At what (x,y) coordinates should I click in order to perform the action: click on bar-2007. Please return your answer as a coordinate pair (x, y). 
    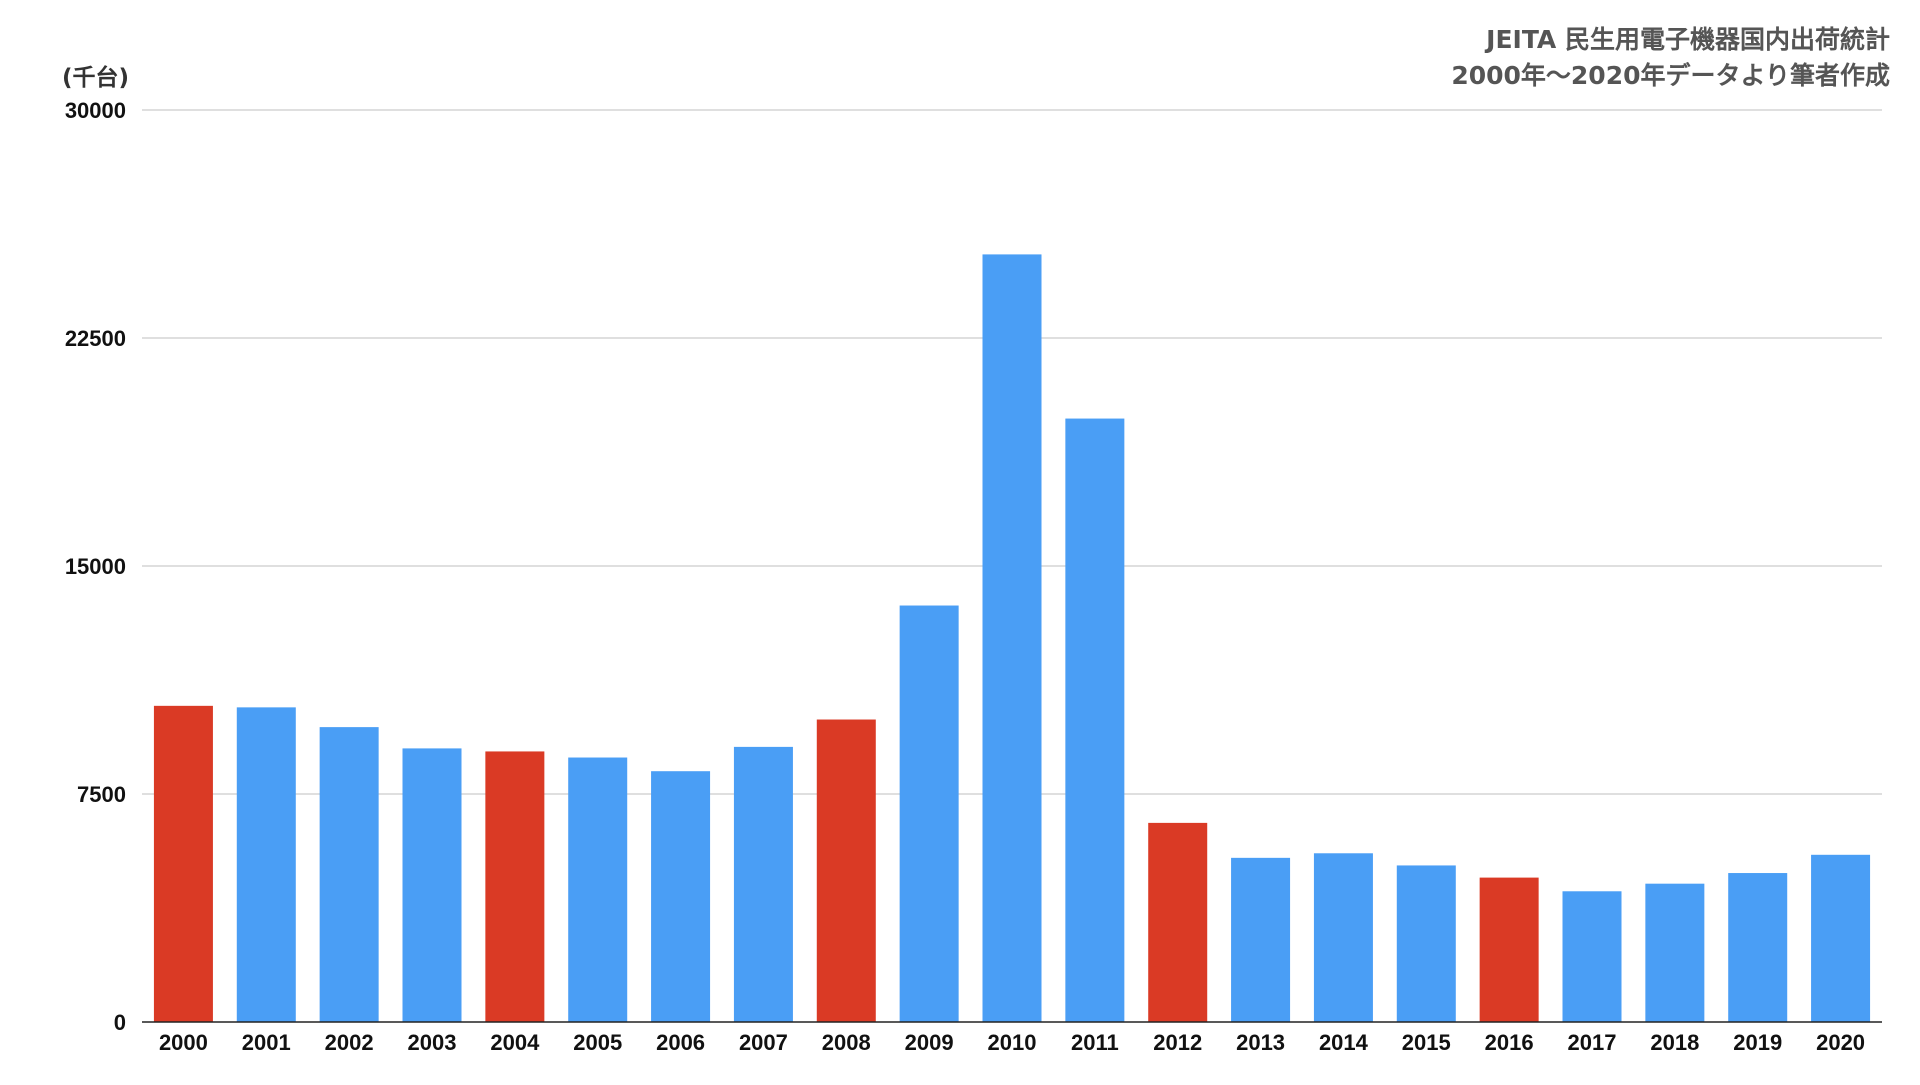
    Looking at the image, I should click on (763, 884).